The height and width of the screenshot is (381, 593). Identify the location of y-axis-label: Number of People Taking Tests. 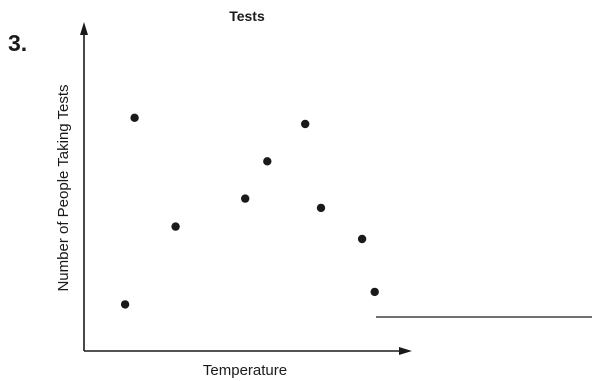
(63, 187).